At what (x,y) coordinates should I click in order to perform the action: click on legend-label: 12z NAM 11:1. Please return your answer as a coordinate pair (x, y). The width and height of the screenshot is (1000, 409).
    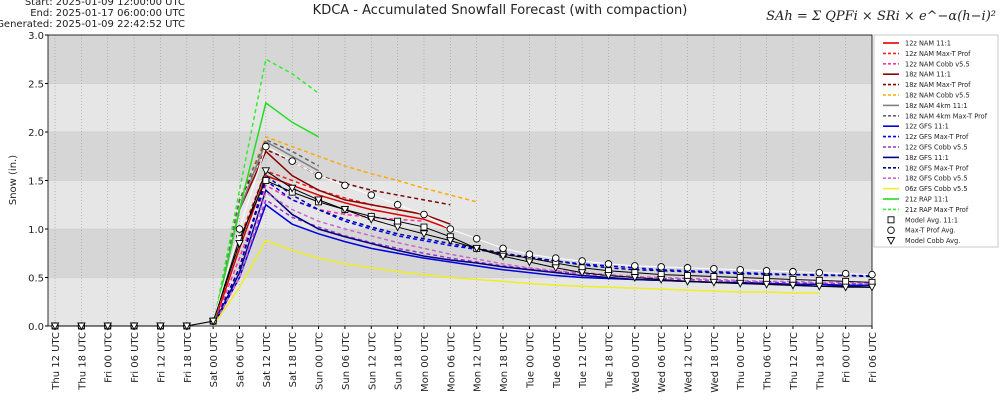
    Looking at the image, I should click on (928, 44).